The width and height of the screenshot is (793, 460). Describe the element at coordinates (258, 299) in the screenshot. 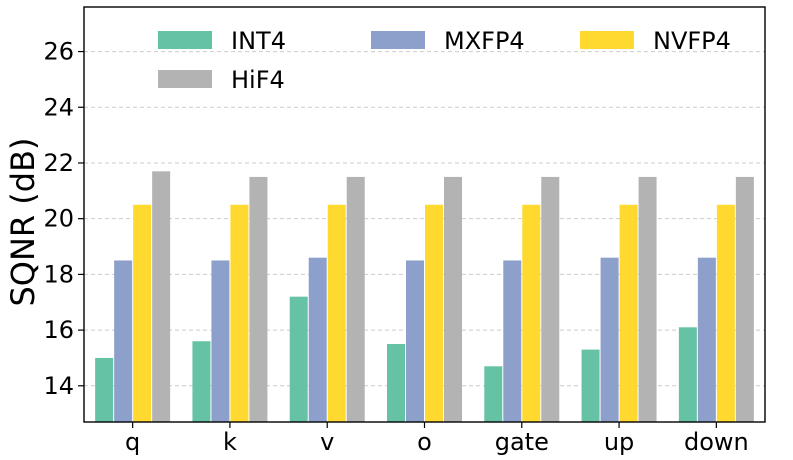

I see `bar-hif4-k` at that location.